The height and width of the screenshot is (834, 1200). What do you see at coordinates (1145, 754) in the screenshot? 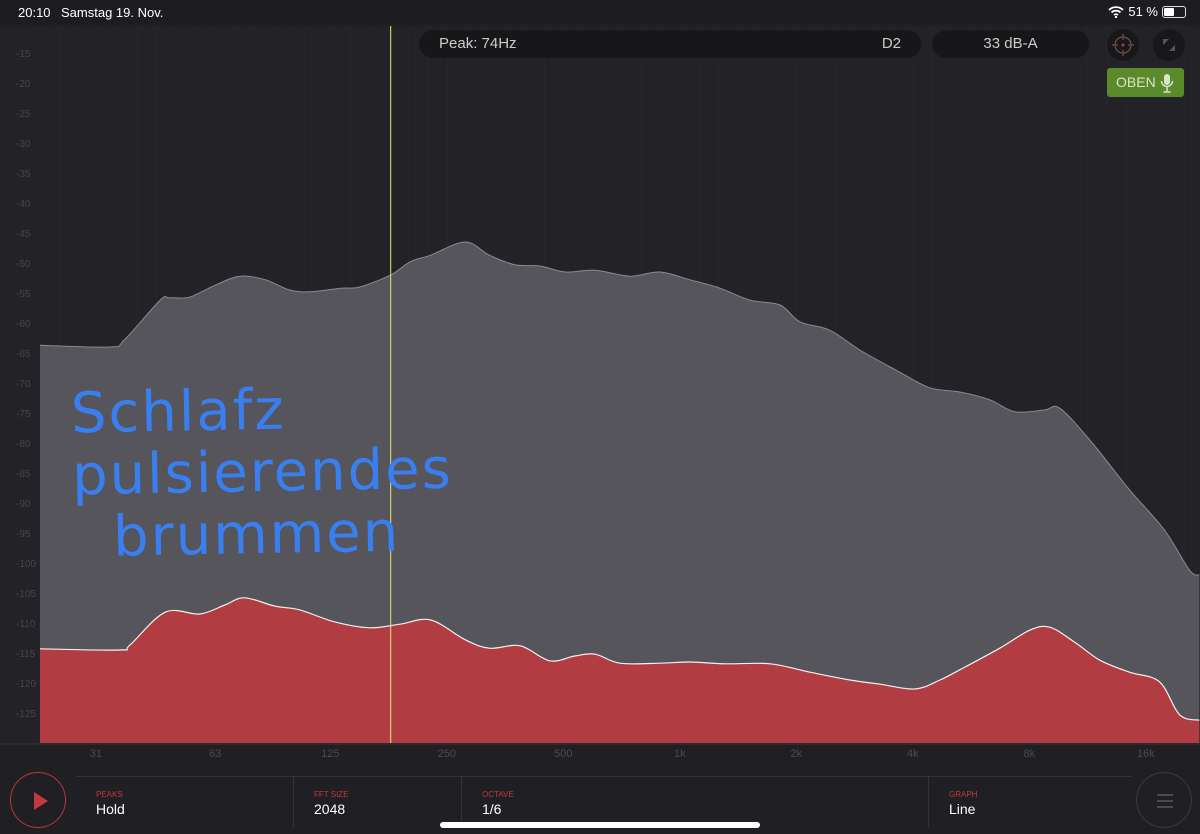
I see `x-tick-label: 16k` at bounding box center [1145, 754].